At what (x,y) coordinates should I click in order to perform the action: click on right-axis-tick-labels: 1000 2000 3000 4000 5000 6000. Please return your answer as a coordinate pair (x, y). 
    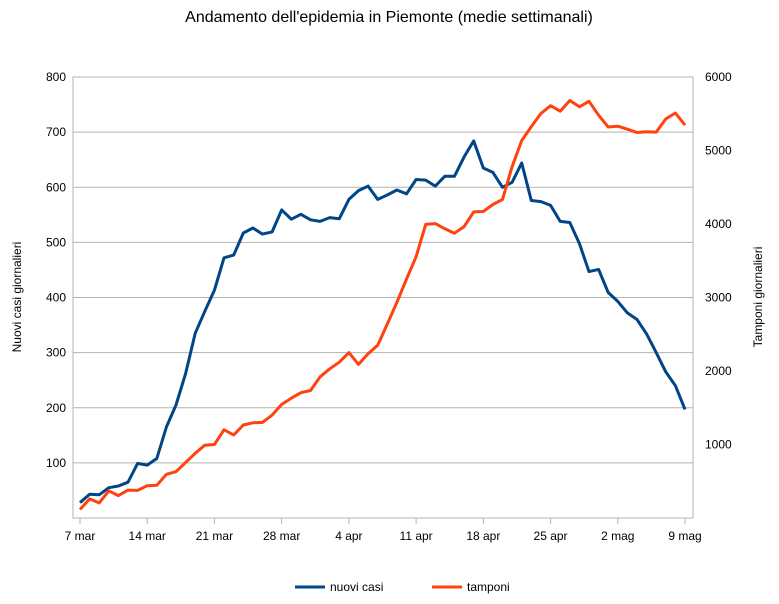
    Looking at the image, I should click on (718, 261).